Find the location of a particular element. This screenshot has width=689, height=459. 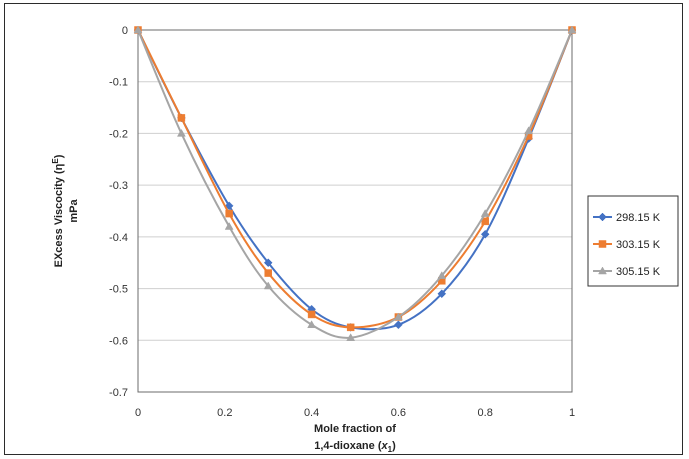

y-tick-label: -0.2 is located at coordinates (118, 134).